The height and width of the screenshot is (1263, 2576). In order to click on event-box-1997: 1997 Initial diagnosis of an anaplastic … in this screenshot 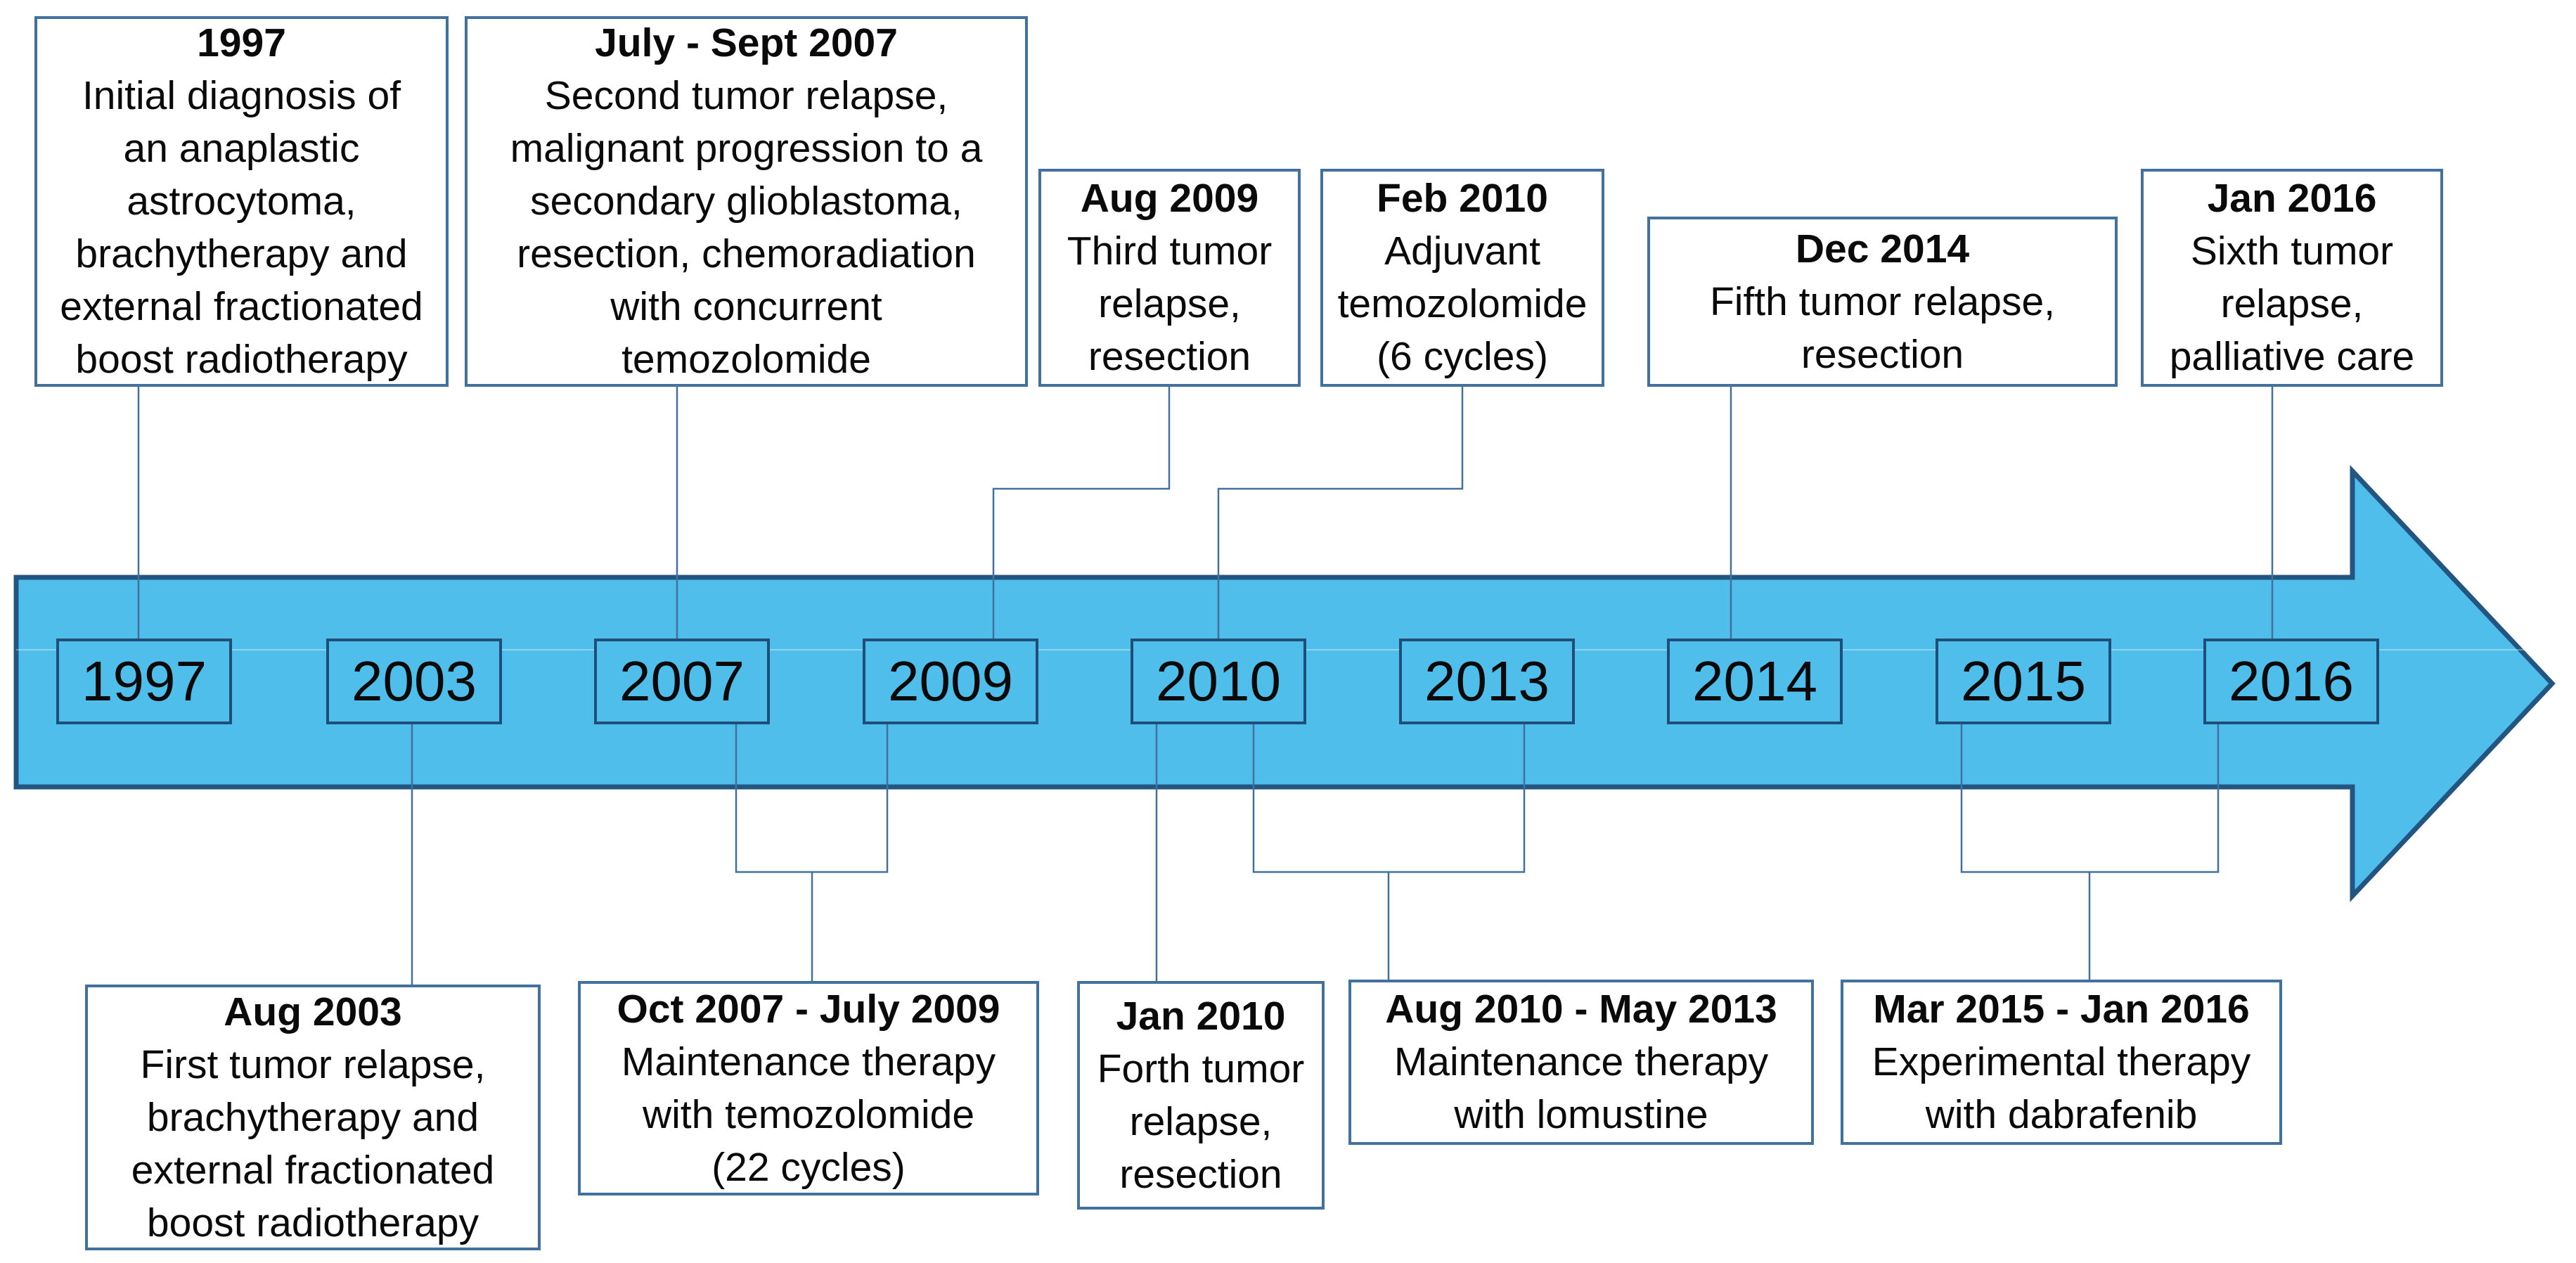, I will do `click(241, 201)`.